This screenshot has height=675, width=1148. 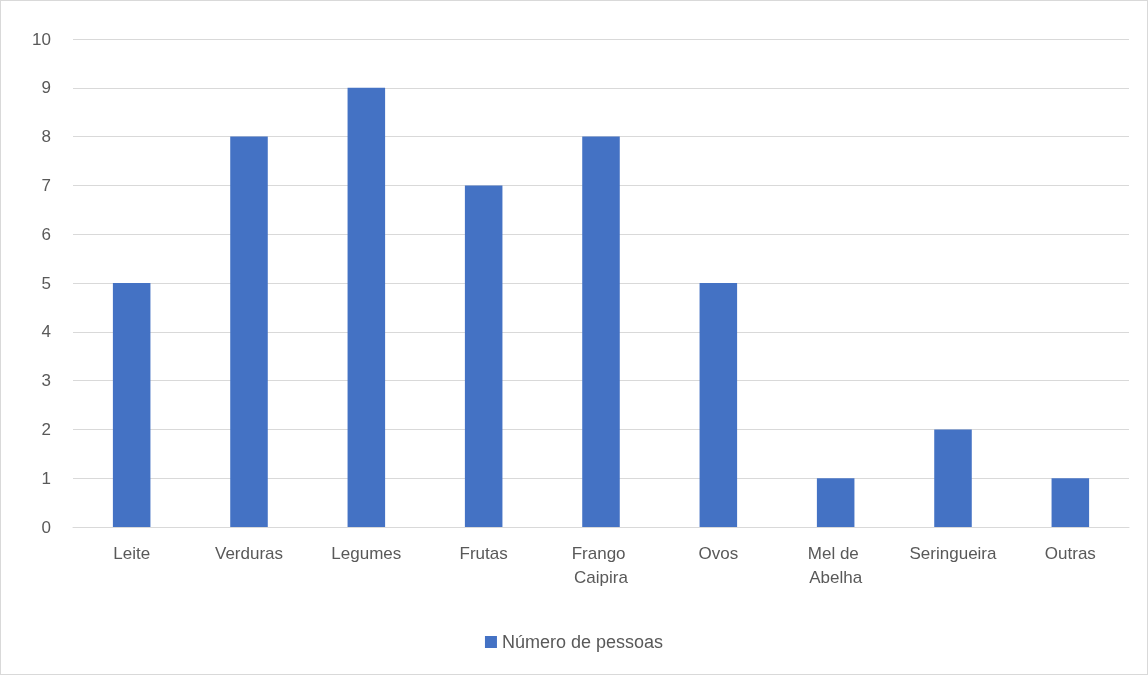 What do you see at coordinates (46, 234) in the screenshot?
I see `y-tick-label: 6` at bounding box center [46, 234].